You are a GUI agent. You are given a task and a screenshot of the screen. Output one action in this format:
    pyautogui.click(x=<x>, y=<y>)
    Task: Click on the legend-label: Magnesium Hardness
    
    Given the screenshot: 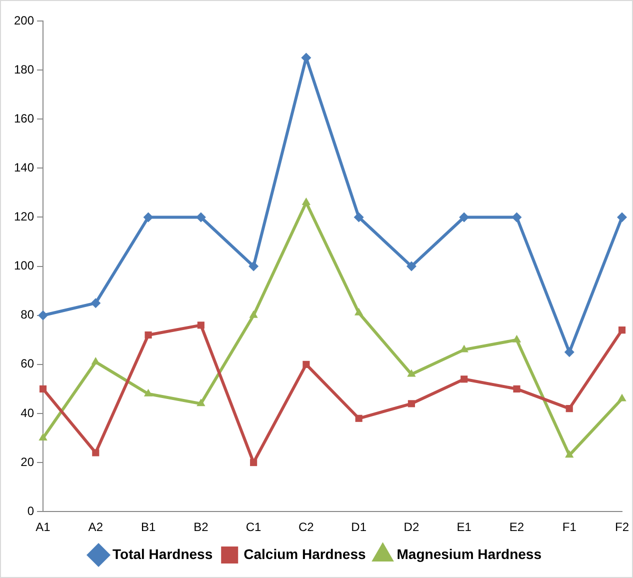 What is the action you would take?
    pyautogui.click(x=469, y=554)
    